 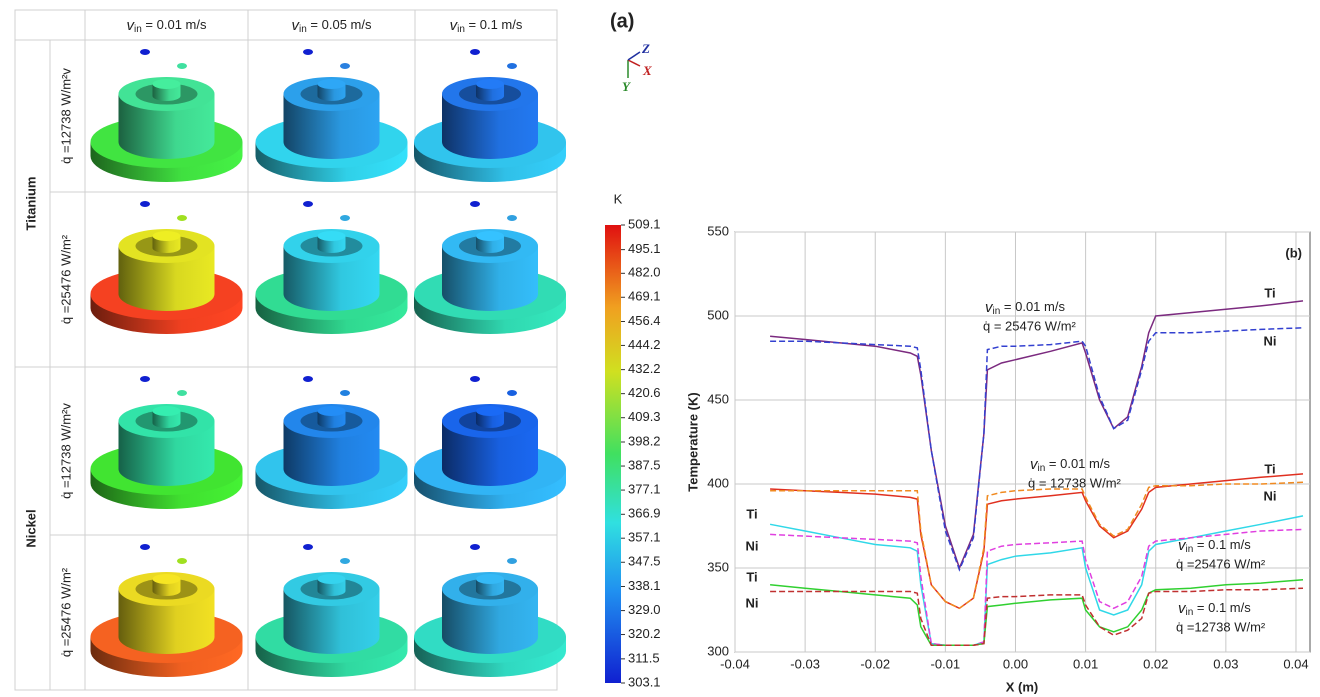 I want to click on axis-z: Z, so click(x=645, y=48).